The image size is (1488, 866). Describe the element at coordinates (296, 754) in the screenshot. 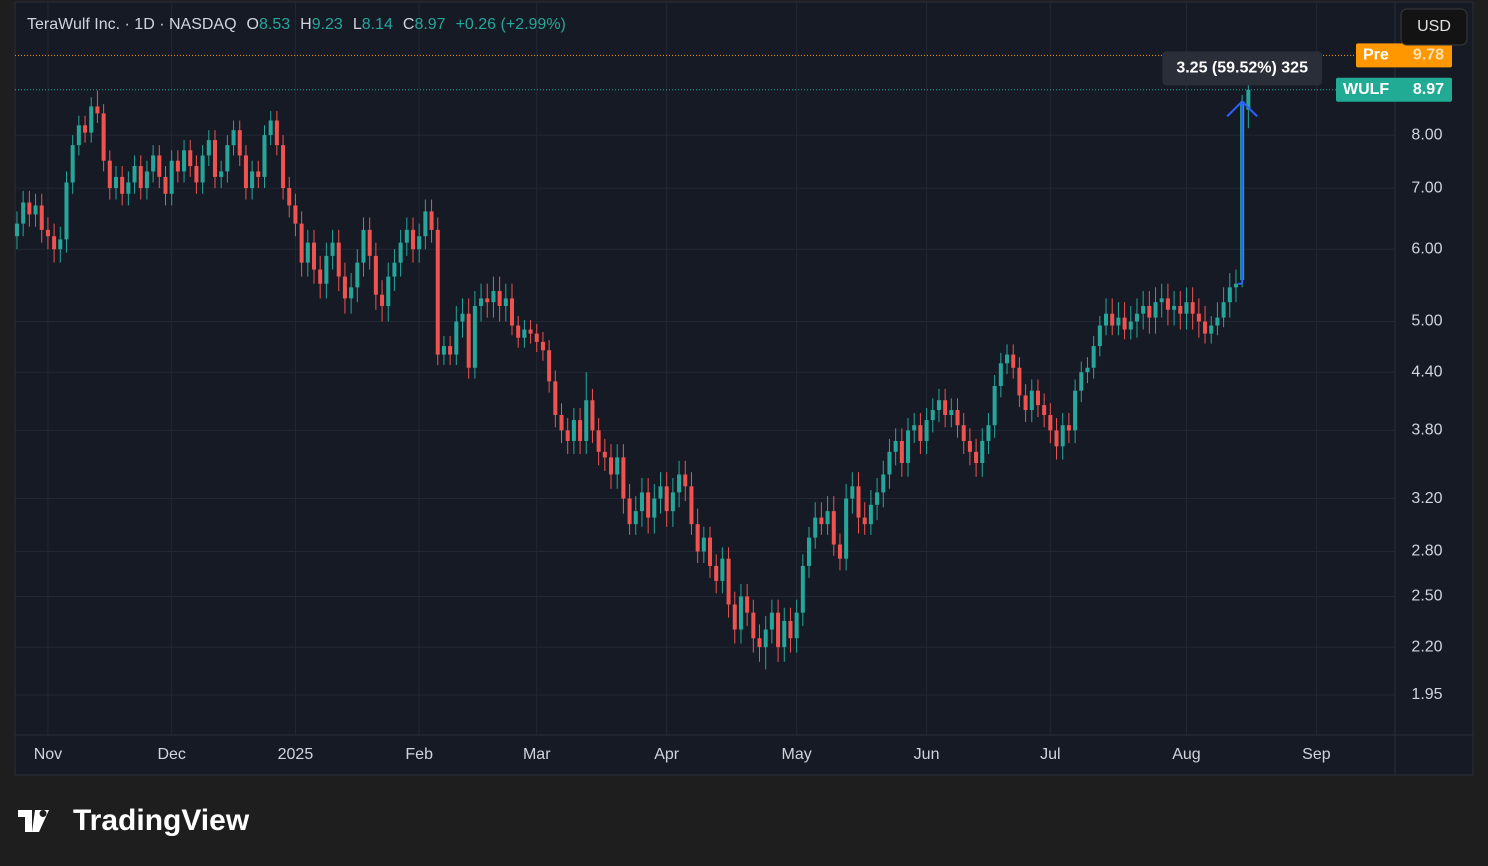

I see `x-tick-label: 2025` at that location.